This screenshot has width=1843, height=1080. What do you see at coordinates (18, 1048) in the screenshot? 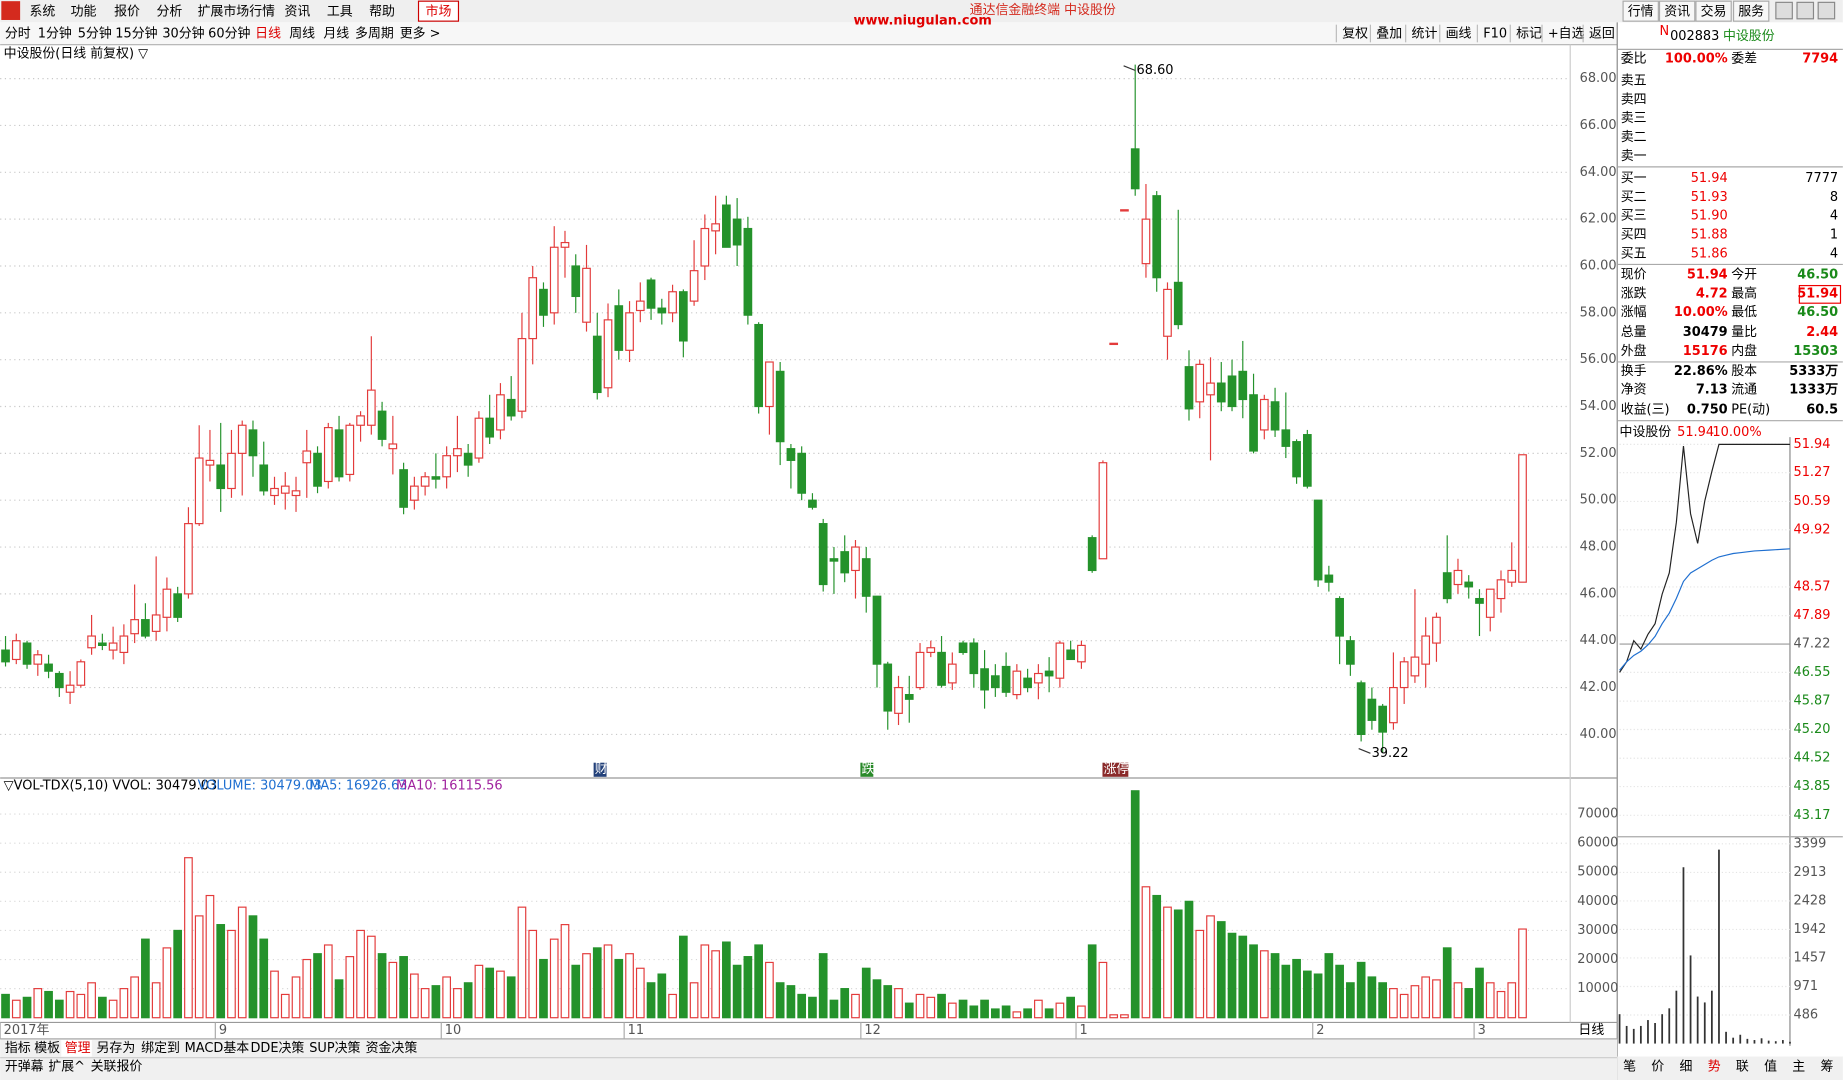
I see `bottom-tab: 指标` at bounding box center [18, 1048].